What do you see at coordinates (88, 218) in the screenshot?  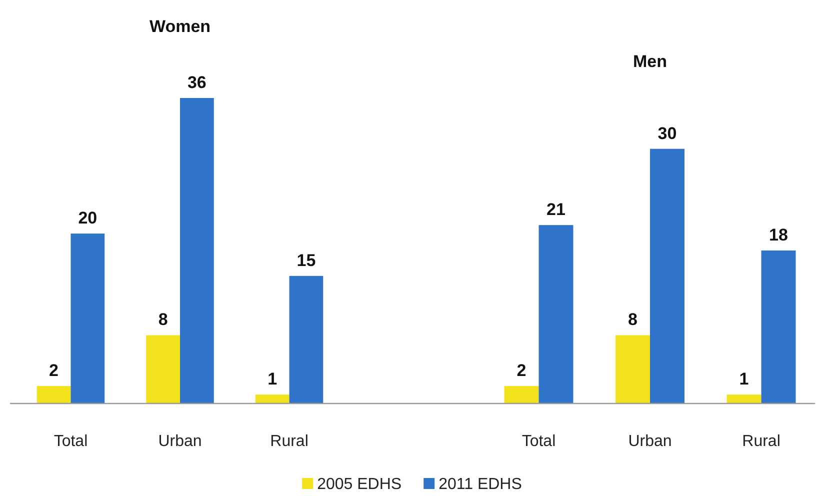 I see `data-label: 20` at bounding box center [88, 218].